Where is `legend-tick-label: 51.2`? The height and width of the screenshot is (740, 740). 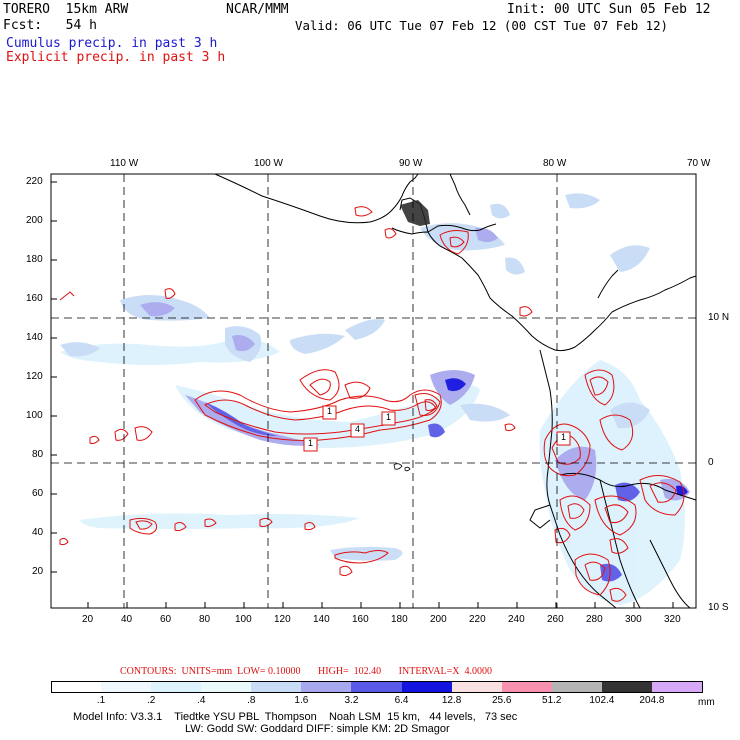 legend-tick-label: 51.2 is located at coordinates (552, 700).